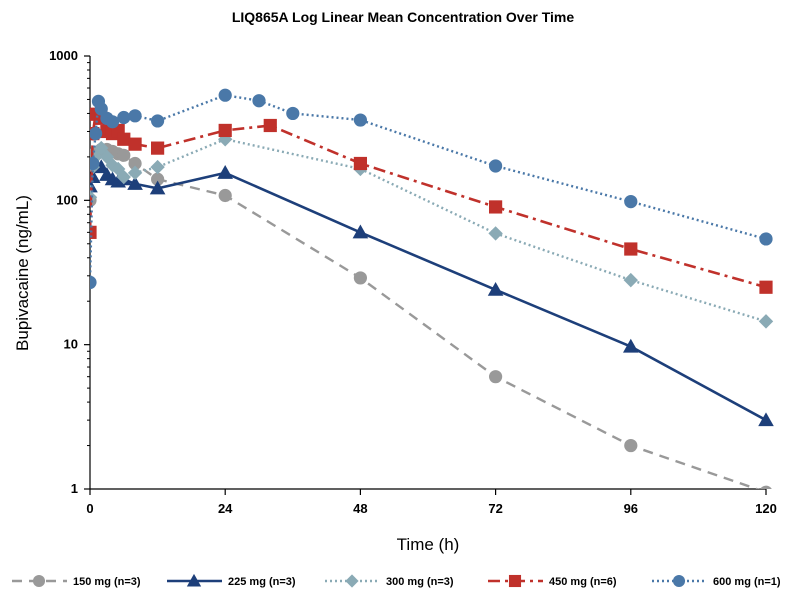 This screenshot has height=596, width=807. What do you see at coordinates (262, 582) in the screenshot?
I see `legend-label: 225 mg (n=3)` at bounding box center [262, 582].